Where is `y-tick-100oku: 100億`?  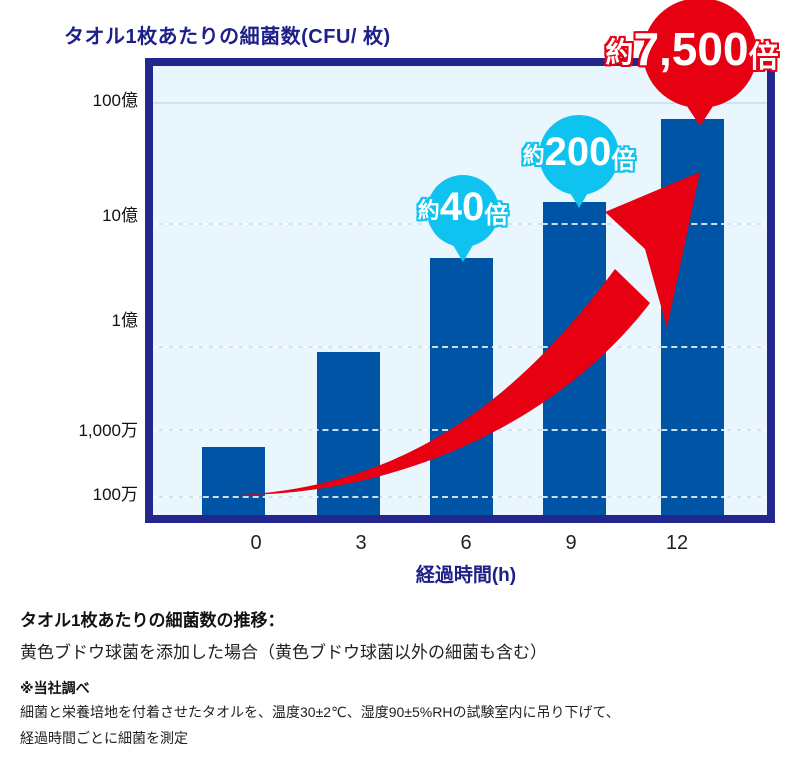 y-tick-100oku: 100億 is located at coordinates (115, 100).